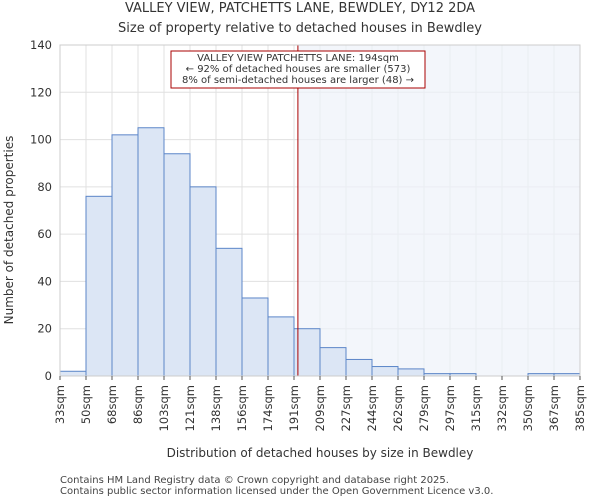 The image size is (600, 504). I want to click on x-tick-label: 138sqm, so click(216, 408).